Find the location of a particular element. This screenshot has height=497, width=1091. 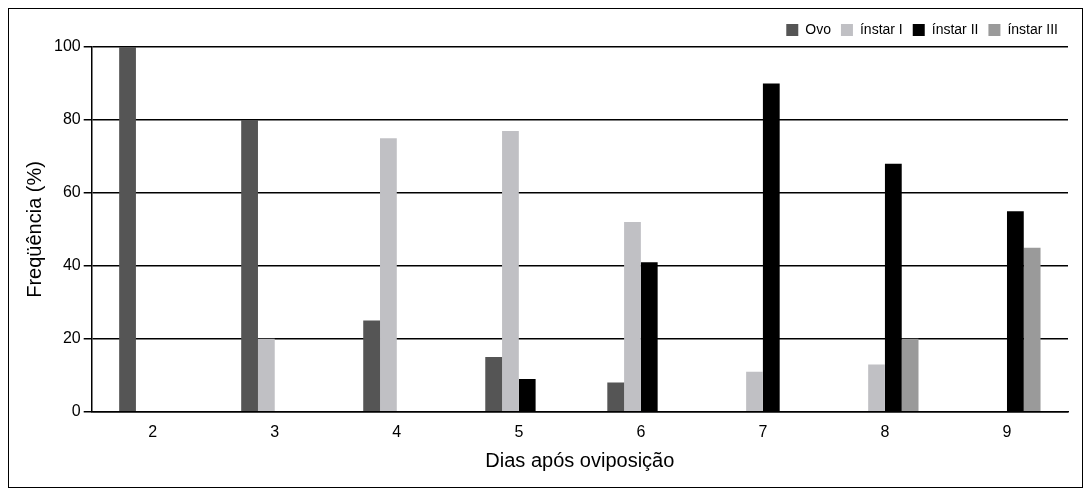

y-tick-label: 40 is located at coordinates (71, 265).